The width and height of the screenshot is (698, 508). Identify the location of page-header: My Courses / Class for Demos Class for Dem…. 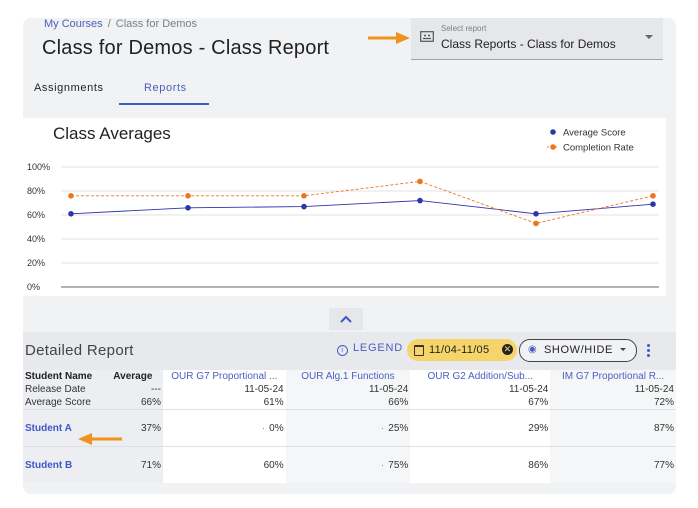
(349, 51).